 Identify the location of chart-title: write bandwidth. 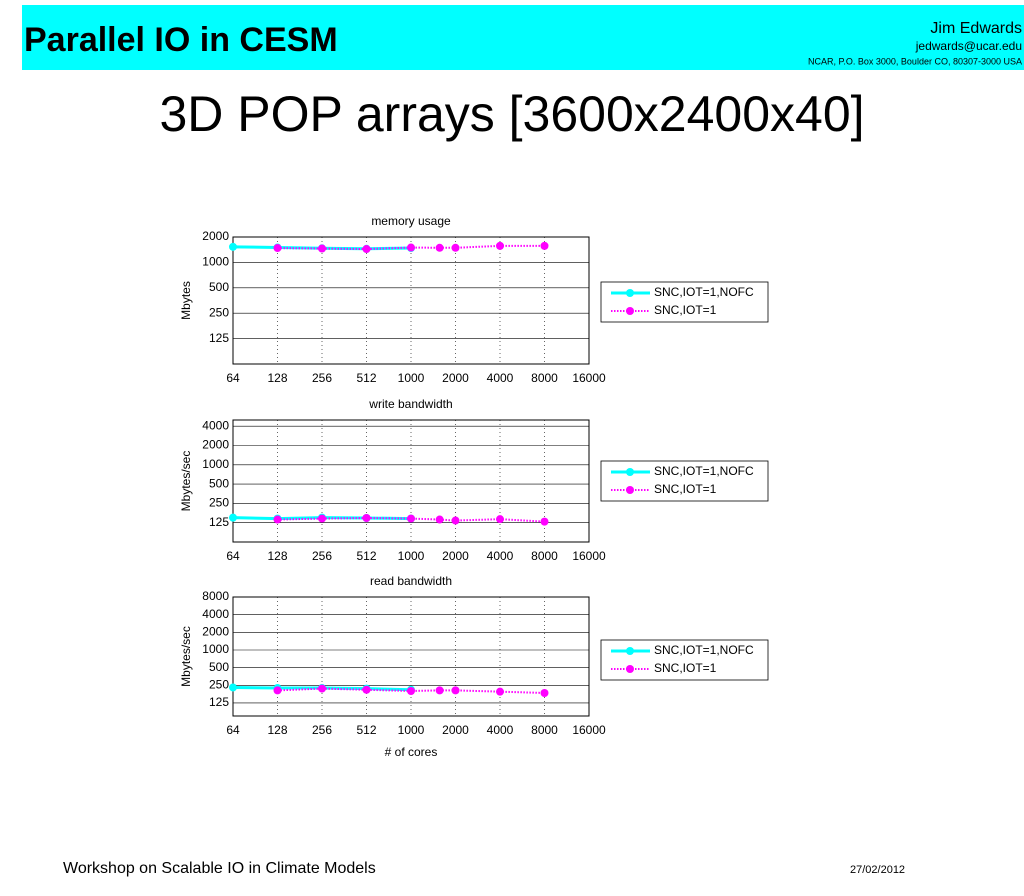
(410, 404).